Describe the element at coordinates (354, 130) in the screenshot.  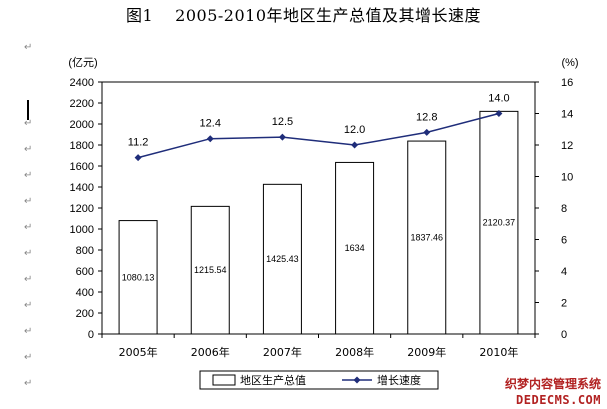
I see `line-value-label: 12.0` at that location.